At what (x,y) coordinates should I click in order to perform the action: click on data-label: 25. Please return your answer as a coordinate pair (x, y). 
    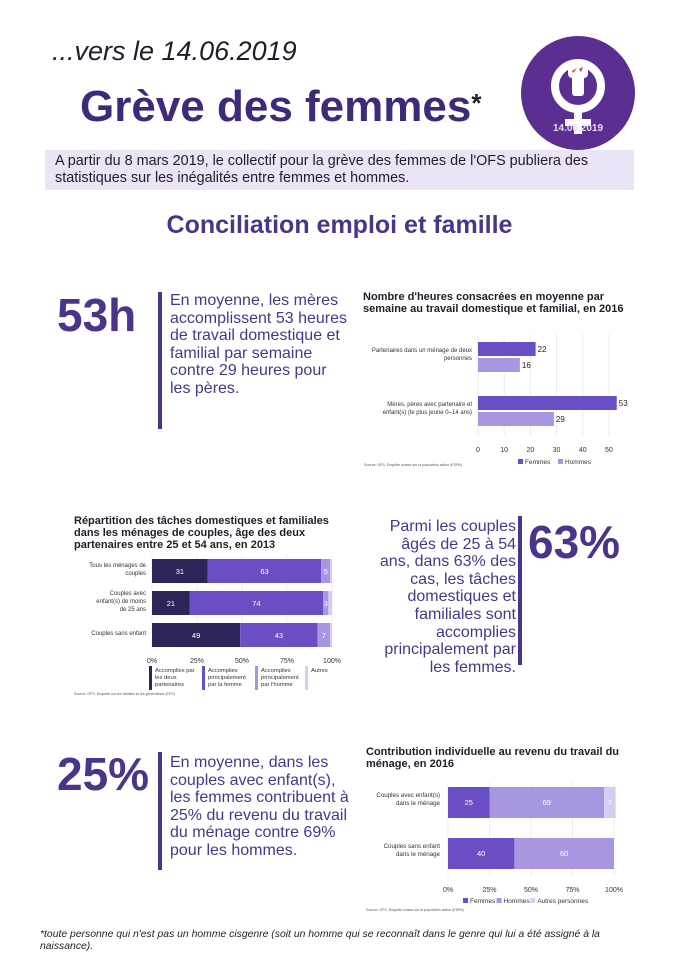
    Looking at the image, I should click on (469, 802).